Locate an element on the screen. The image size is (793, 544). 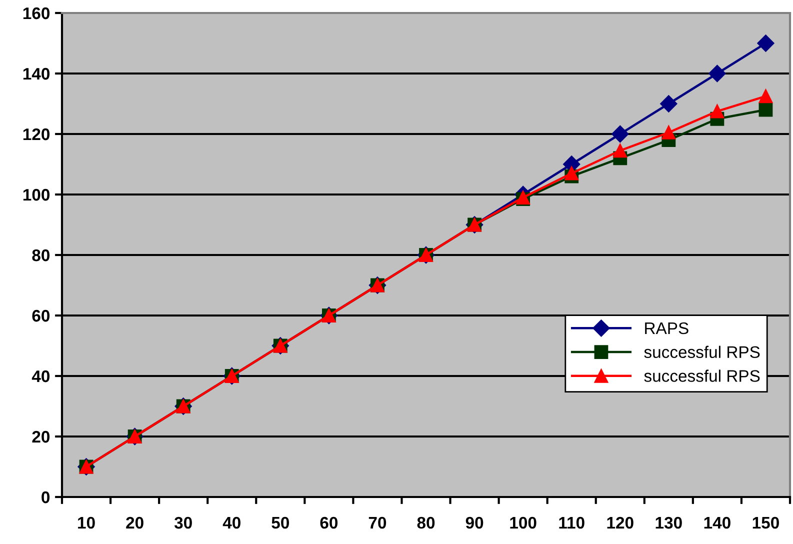
y-tick-label: 60 is located at coordinates (41, 316).